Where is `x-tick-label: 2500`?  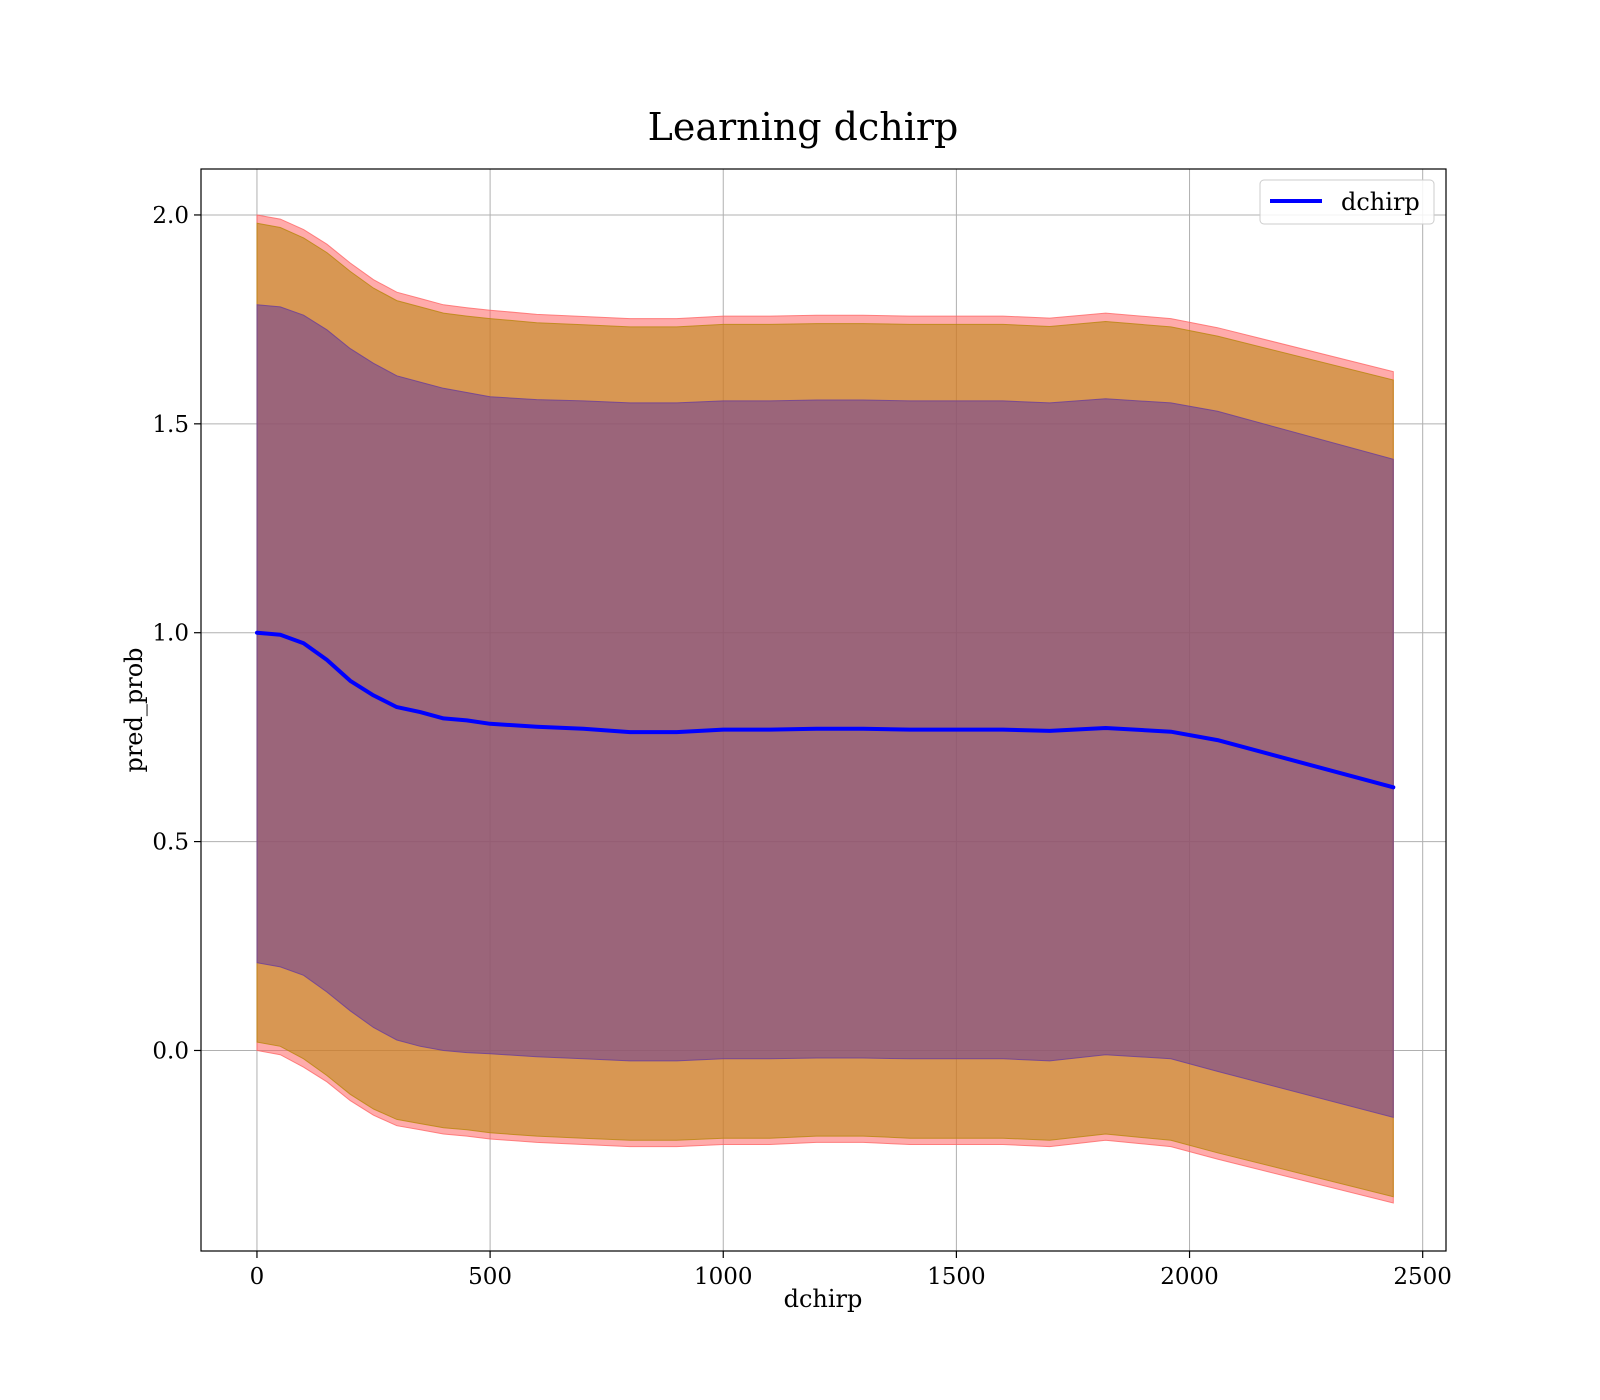
x-tick-label: 2500 is located at coordinates (1422, 1277).